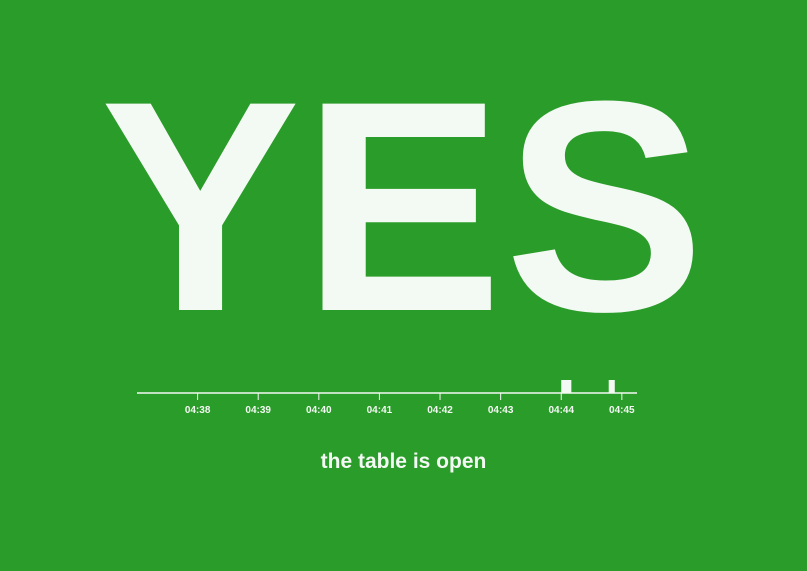 The height and width of the screenshot is (571, 807). Describe the element at coordinates (258, 410) in the screenshot. I see `timeline-tick-label: 04:39` at that location.